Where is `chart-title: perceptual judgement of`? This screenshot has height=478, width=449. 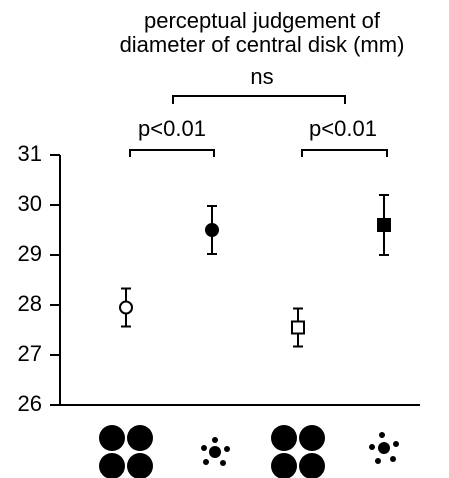 chart-title: perceptual judgement of is located at coordinates (262, 20).